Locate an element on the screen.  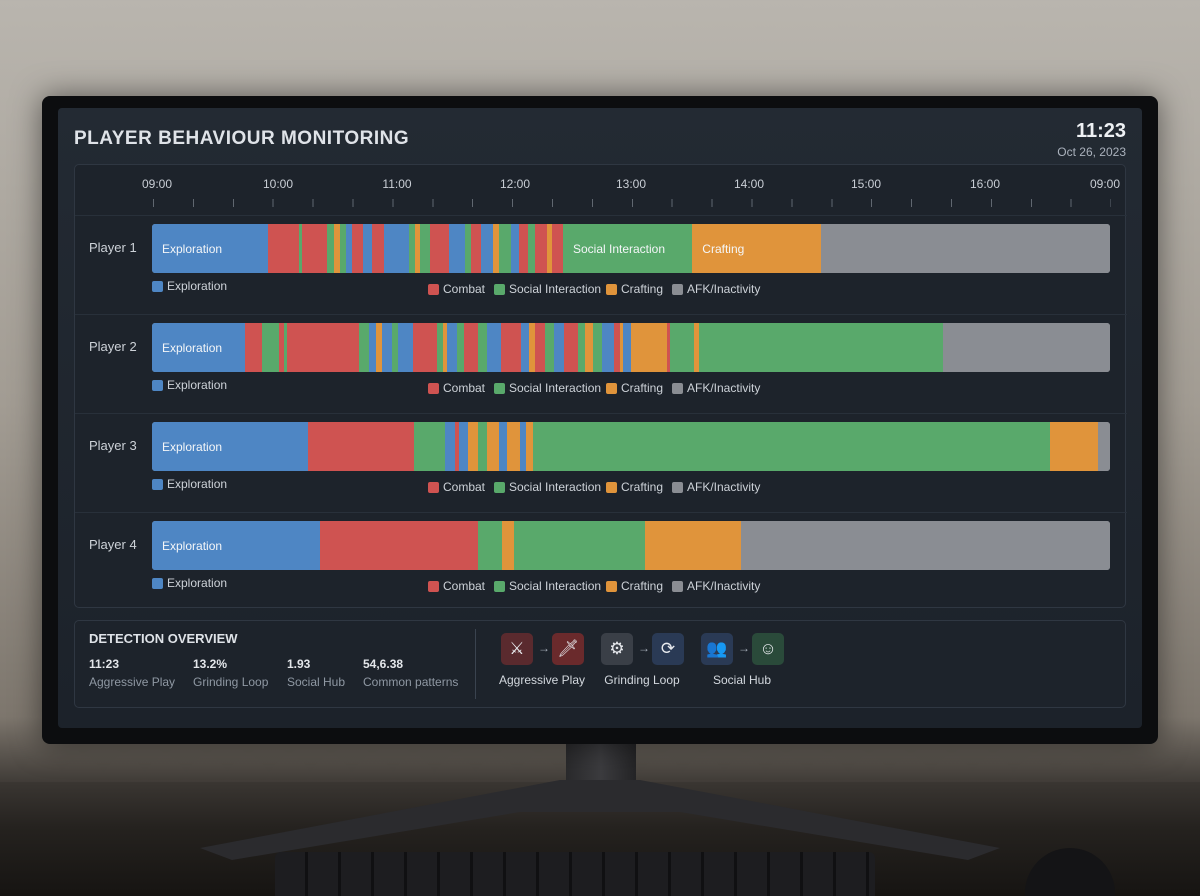
grind-gear-icon: ⚙ is located at coordinates (617, 649).